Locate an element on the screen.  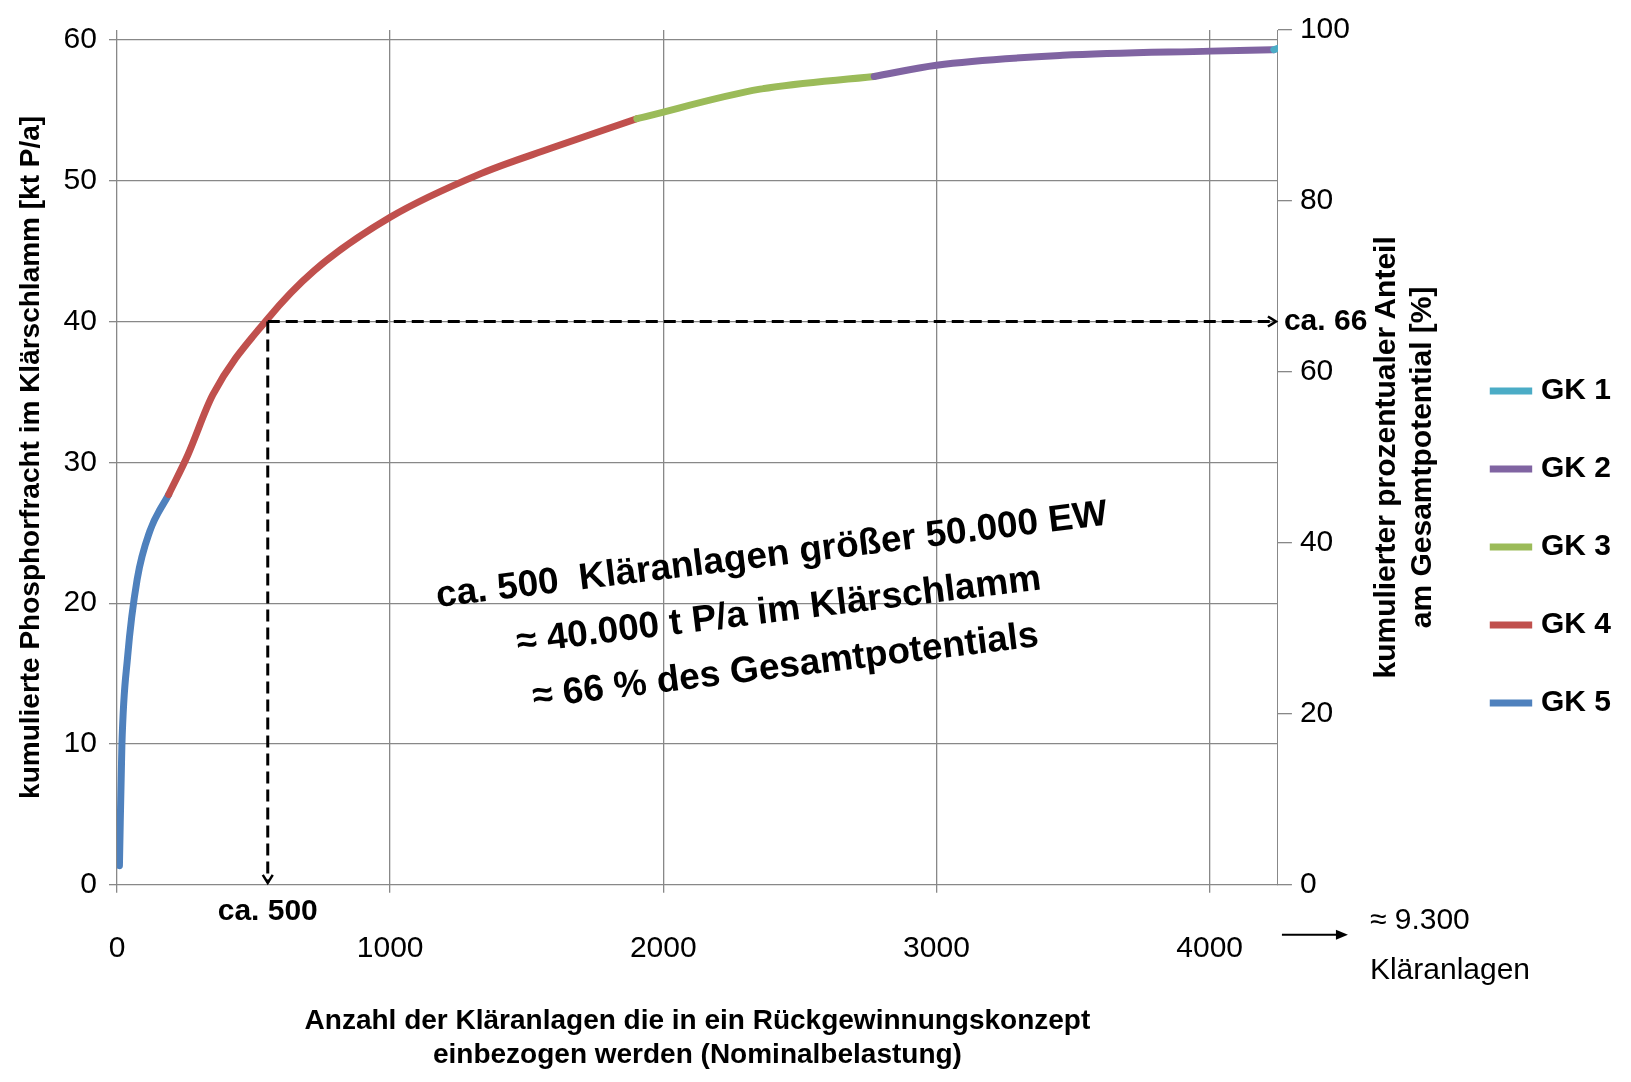
y-tick-label: 0 is located at coordinates (88, 883).